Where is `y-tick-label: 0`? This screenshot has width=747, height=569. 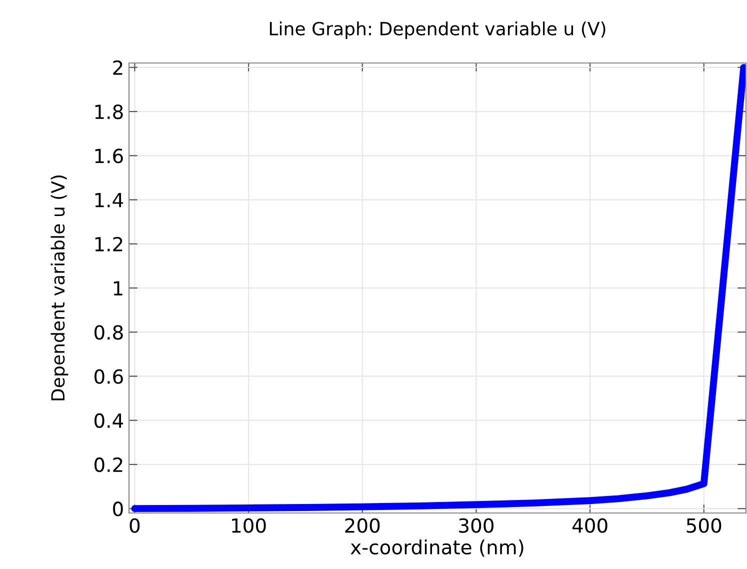
y-tick-label: 0 is located at coordinates (118, 509).